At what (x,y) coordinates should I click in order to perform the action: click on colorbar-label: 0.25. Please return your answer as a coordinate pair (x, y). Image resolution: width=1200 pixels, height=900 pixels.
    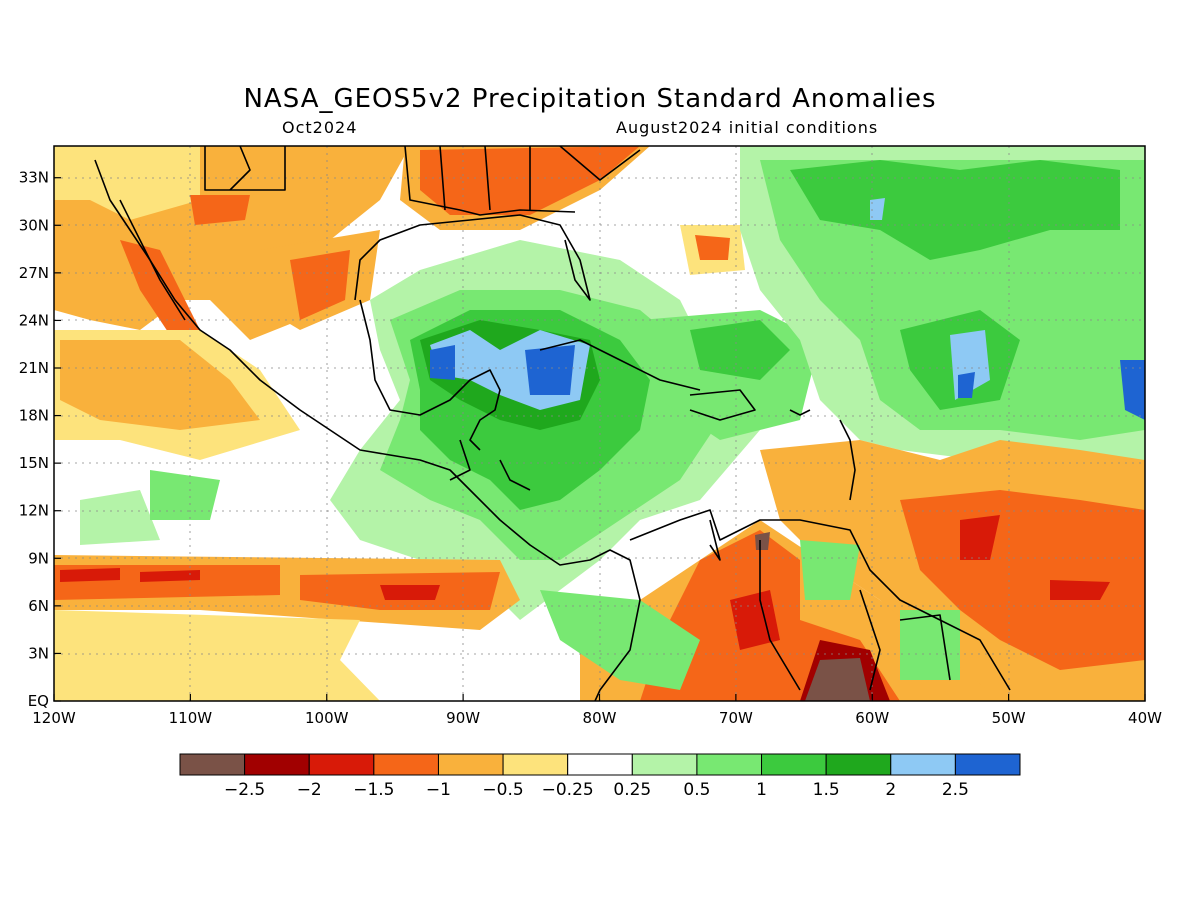
    Looking at the image, I should click on (632, 790).